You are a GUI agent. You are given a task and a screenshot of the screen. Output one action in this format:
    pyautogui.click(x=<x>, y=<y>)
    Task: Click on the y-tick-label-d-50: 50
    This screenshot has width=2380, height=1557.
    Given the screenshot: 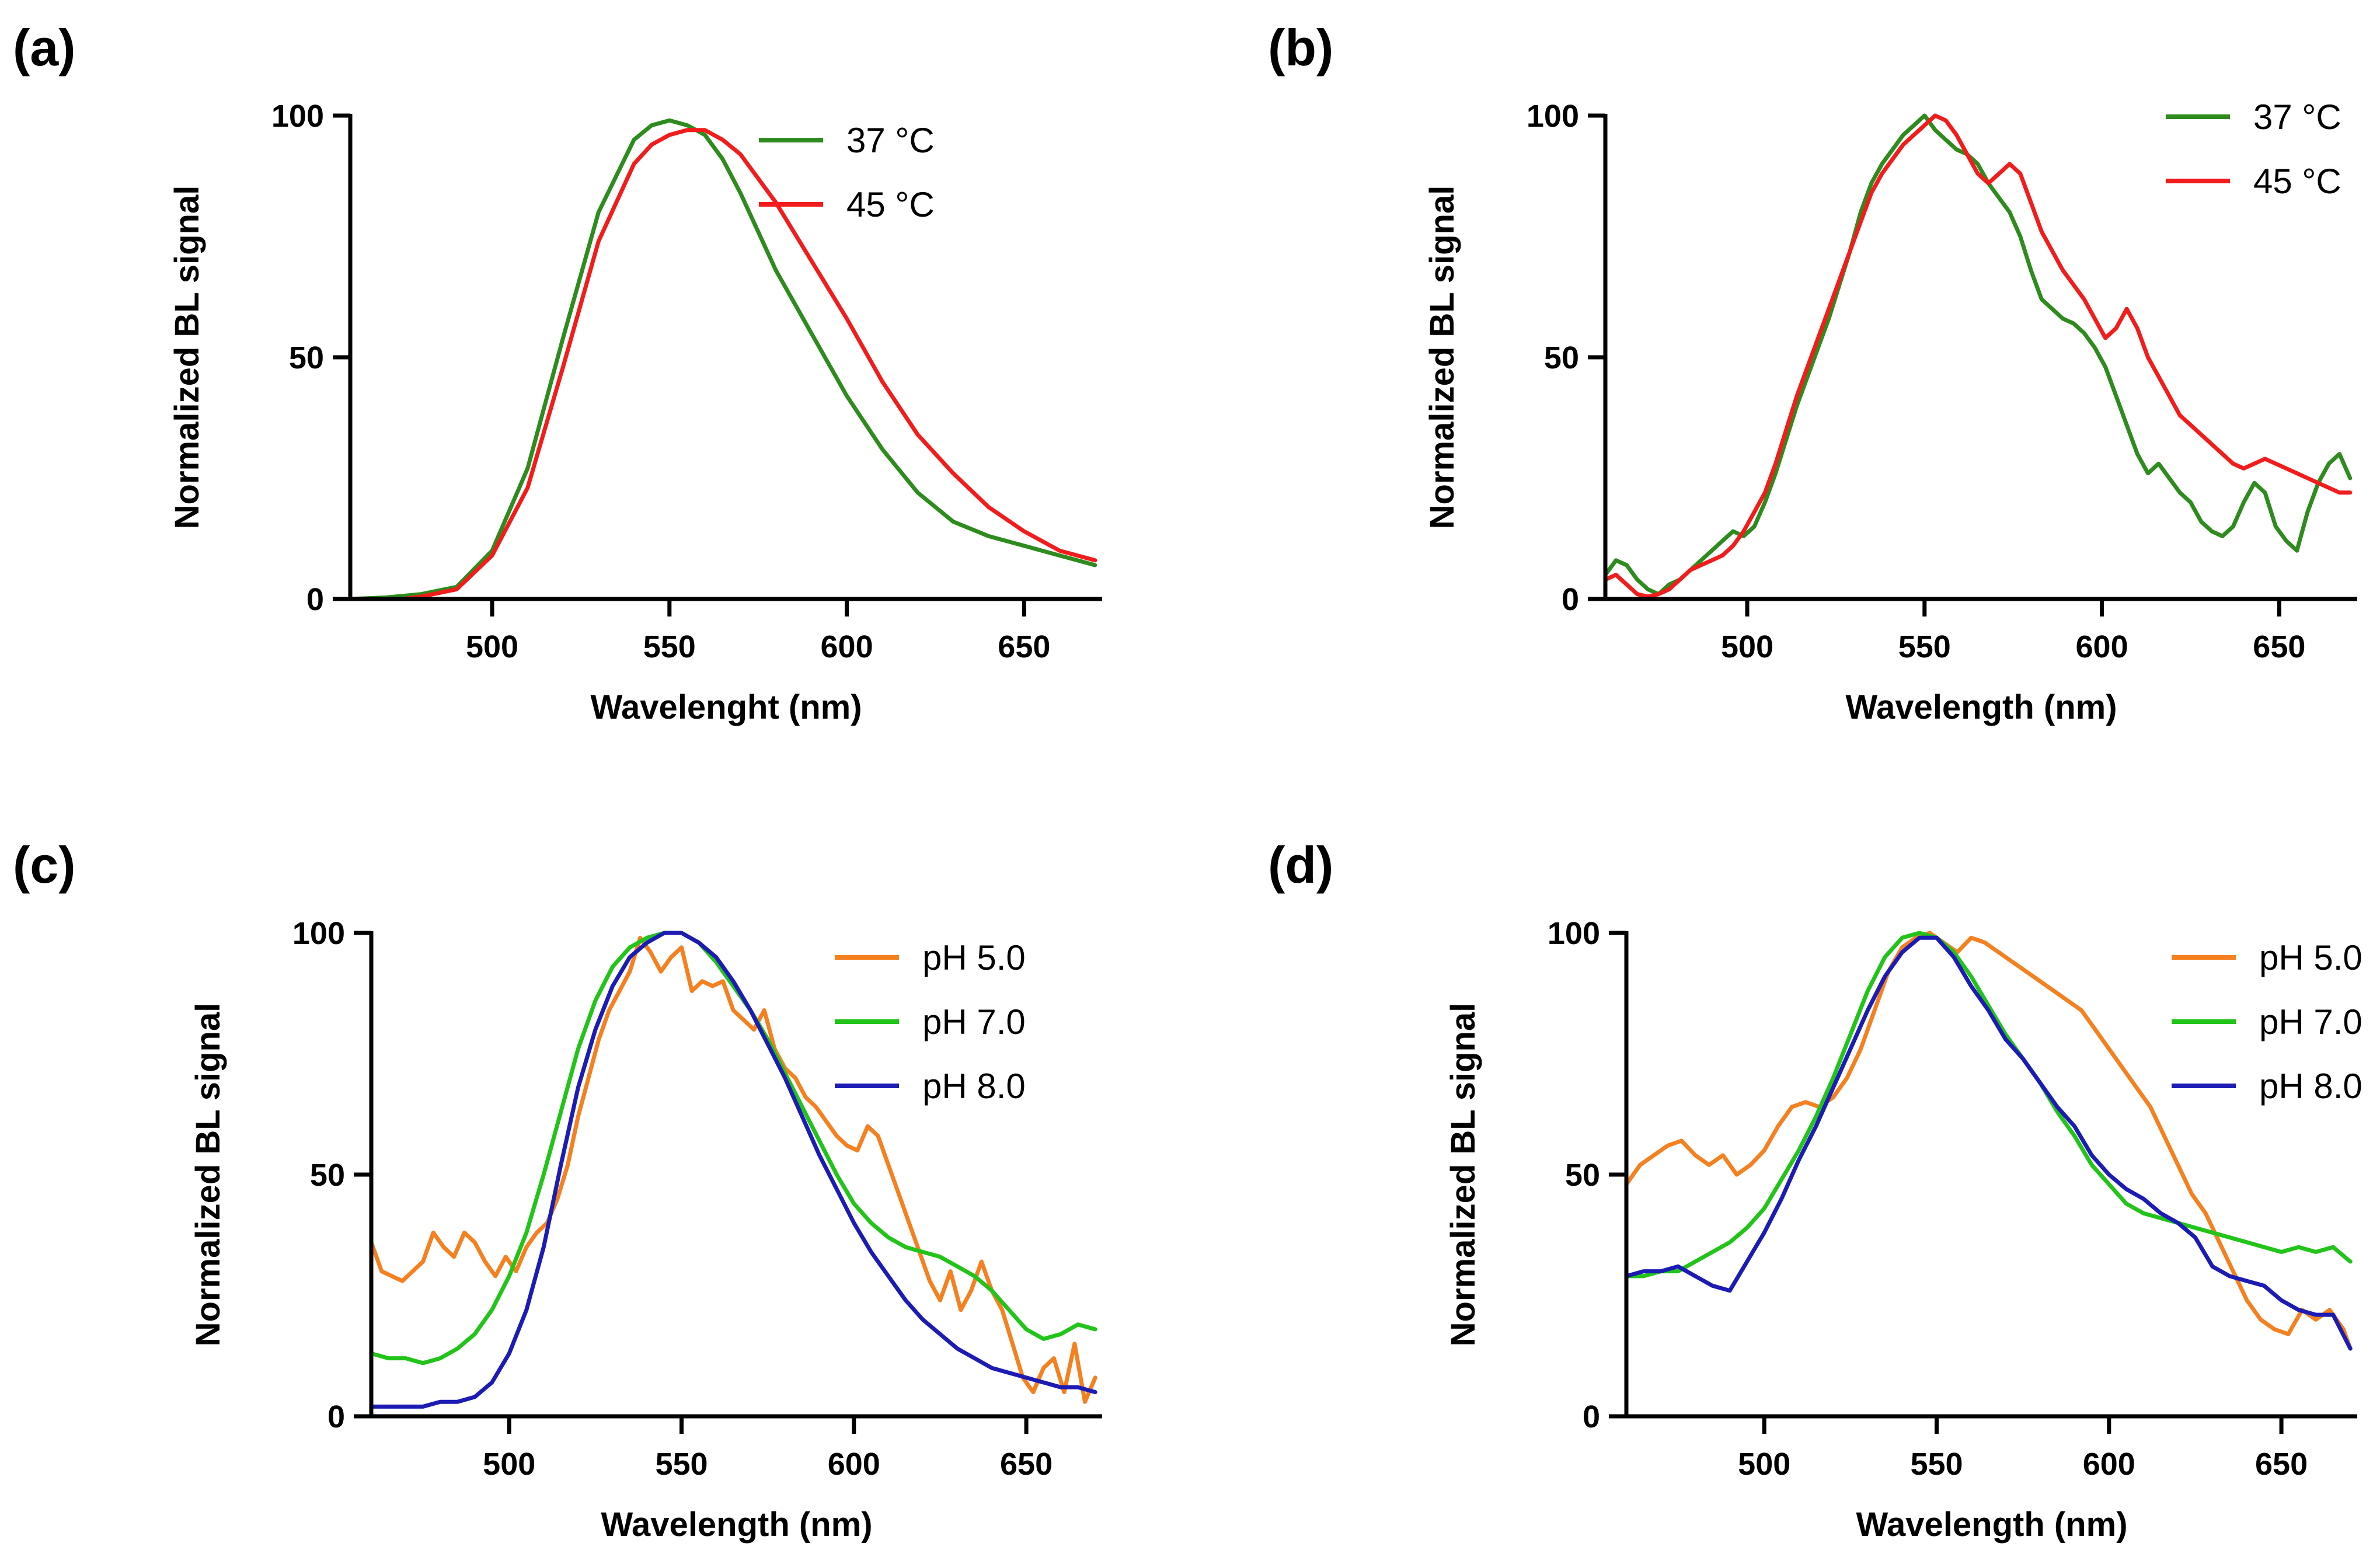 What is the action you would take?
    pyautogui.click(x=1583, y=1175)
    